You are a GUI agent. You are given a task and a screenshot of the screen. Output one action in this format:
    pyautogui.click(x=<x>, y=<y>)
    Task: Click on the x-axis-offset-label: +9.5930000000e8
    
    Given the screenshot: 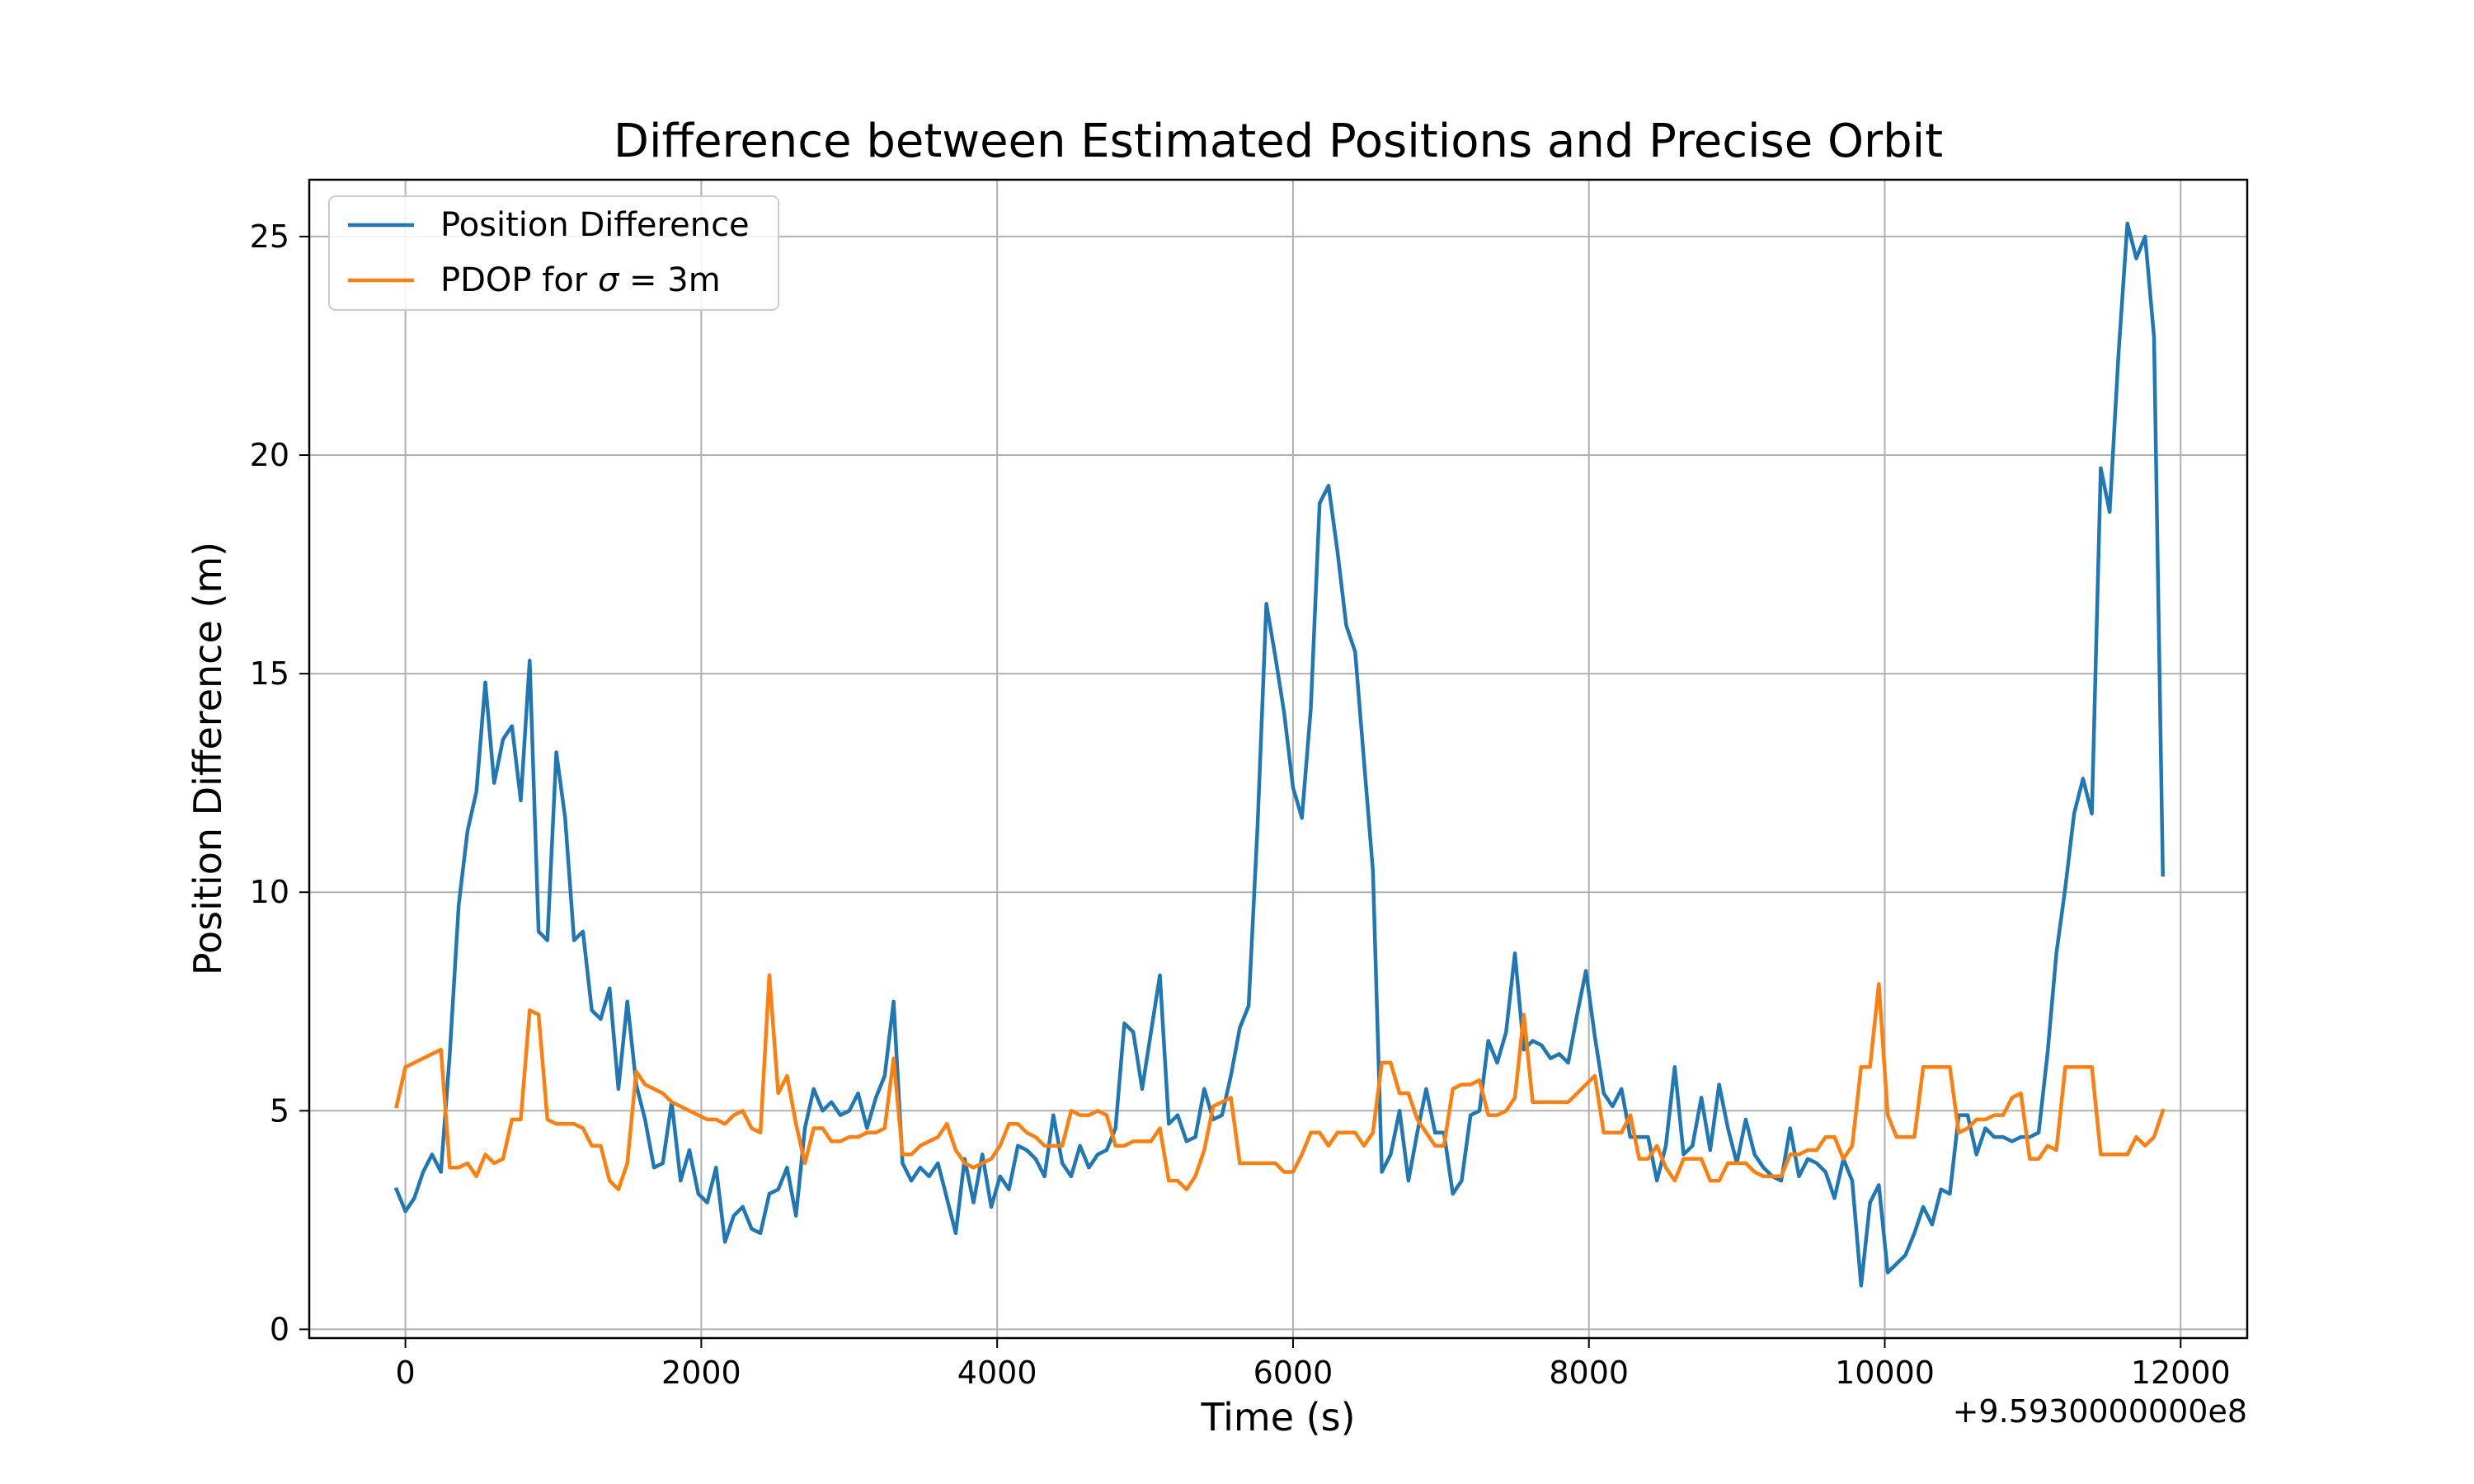 What is the action you would take?
    pyautogui.click(x=2100, y=1411)
    